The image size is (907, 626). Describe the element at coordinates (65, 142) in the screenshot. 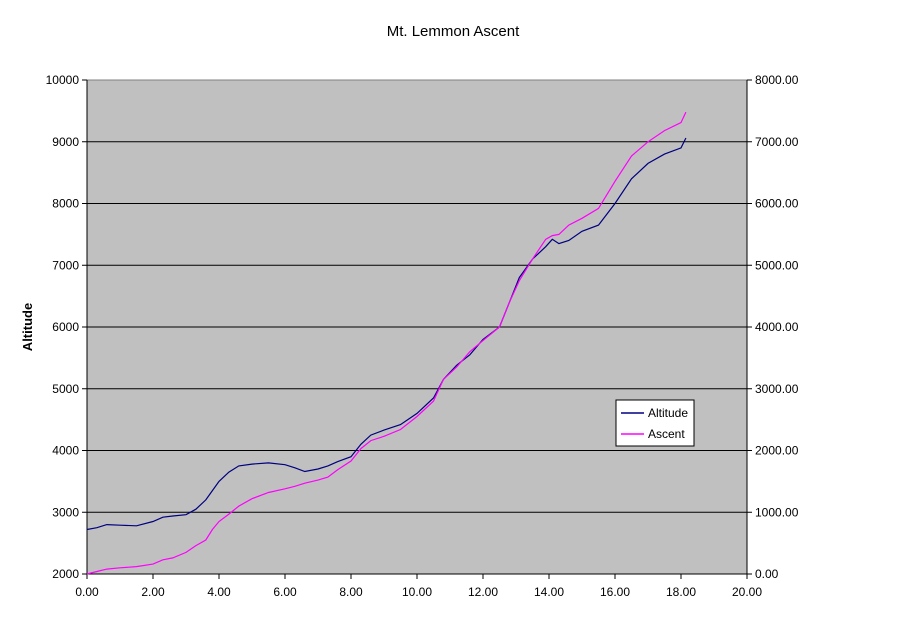

I see `y-tick-label: 9000` at that location.